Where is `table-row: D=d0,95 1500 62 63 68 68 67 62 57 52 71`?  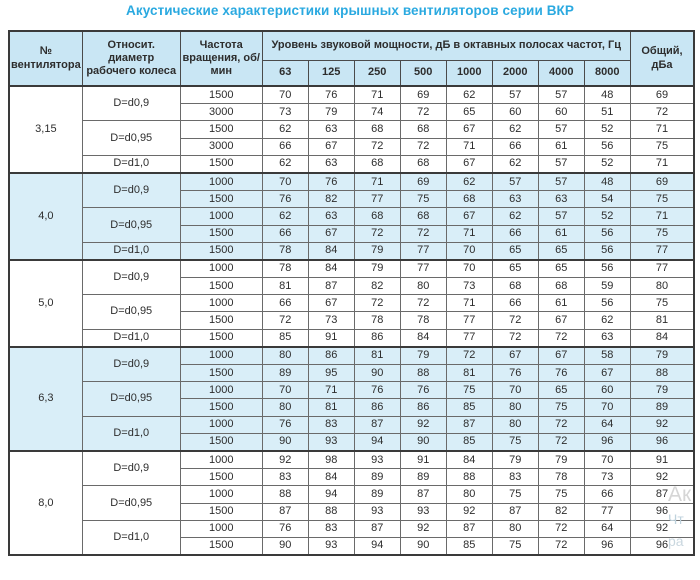 table-row: D=d0,95 1500 62 63 68 68 67 62 57 52 71 is located at coordinates (352, 138).